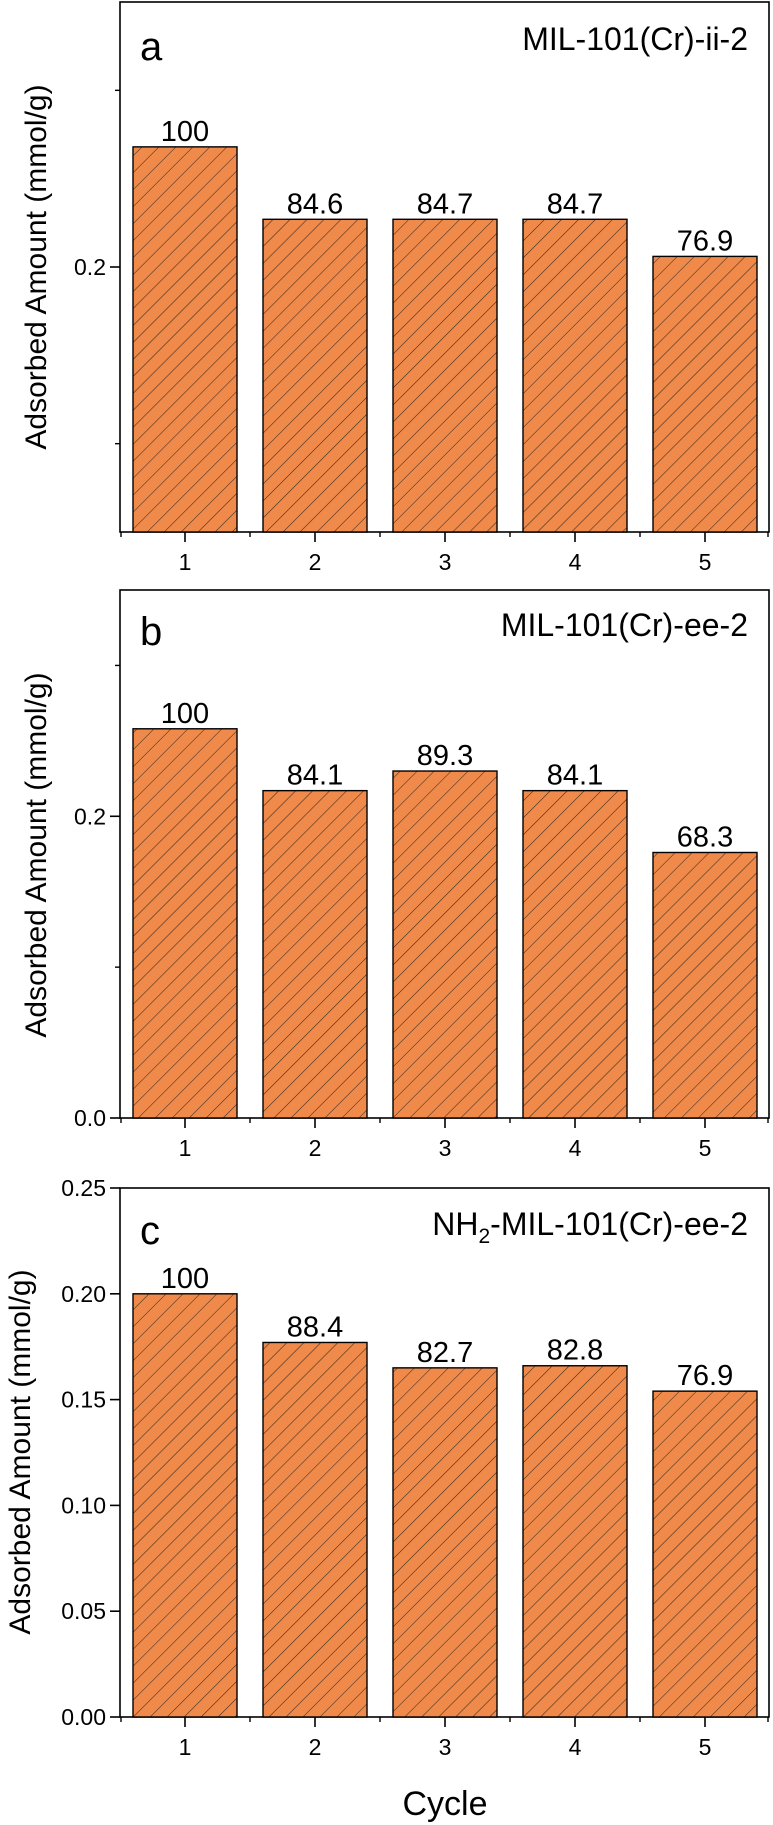 This screenshot has height=1825, width=773. What do you see at coordinates (455, 1224) in the screenshot?
I see `sample-label-c-main: NH` at bounding box center [455, 1224].